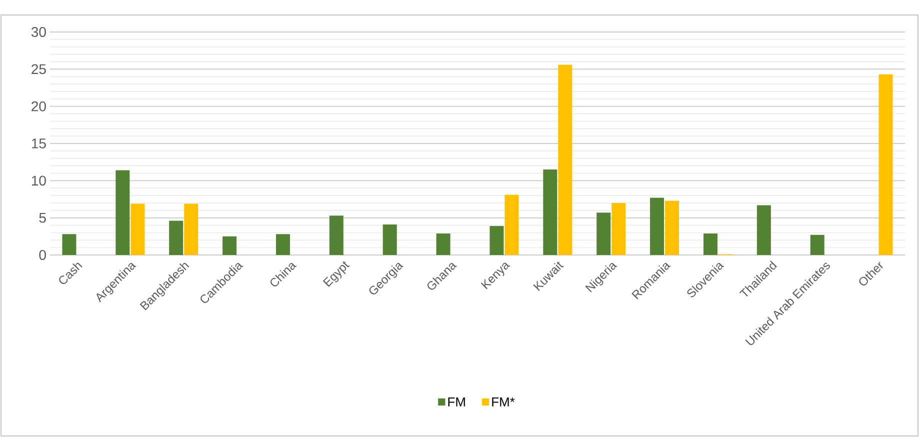 The width and height of the screenshot is (919, 437). I want to click on legend-label: FM*, so click(503, 401).